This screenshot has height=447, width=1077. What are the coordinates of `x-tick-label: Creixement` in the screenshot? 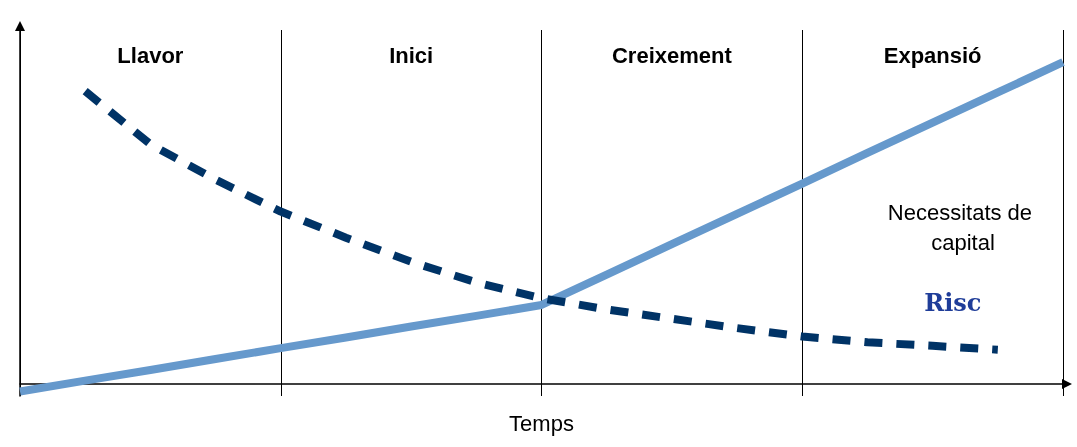 It's located at (672, 55).